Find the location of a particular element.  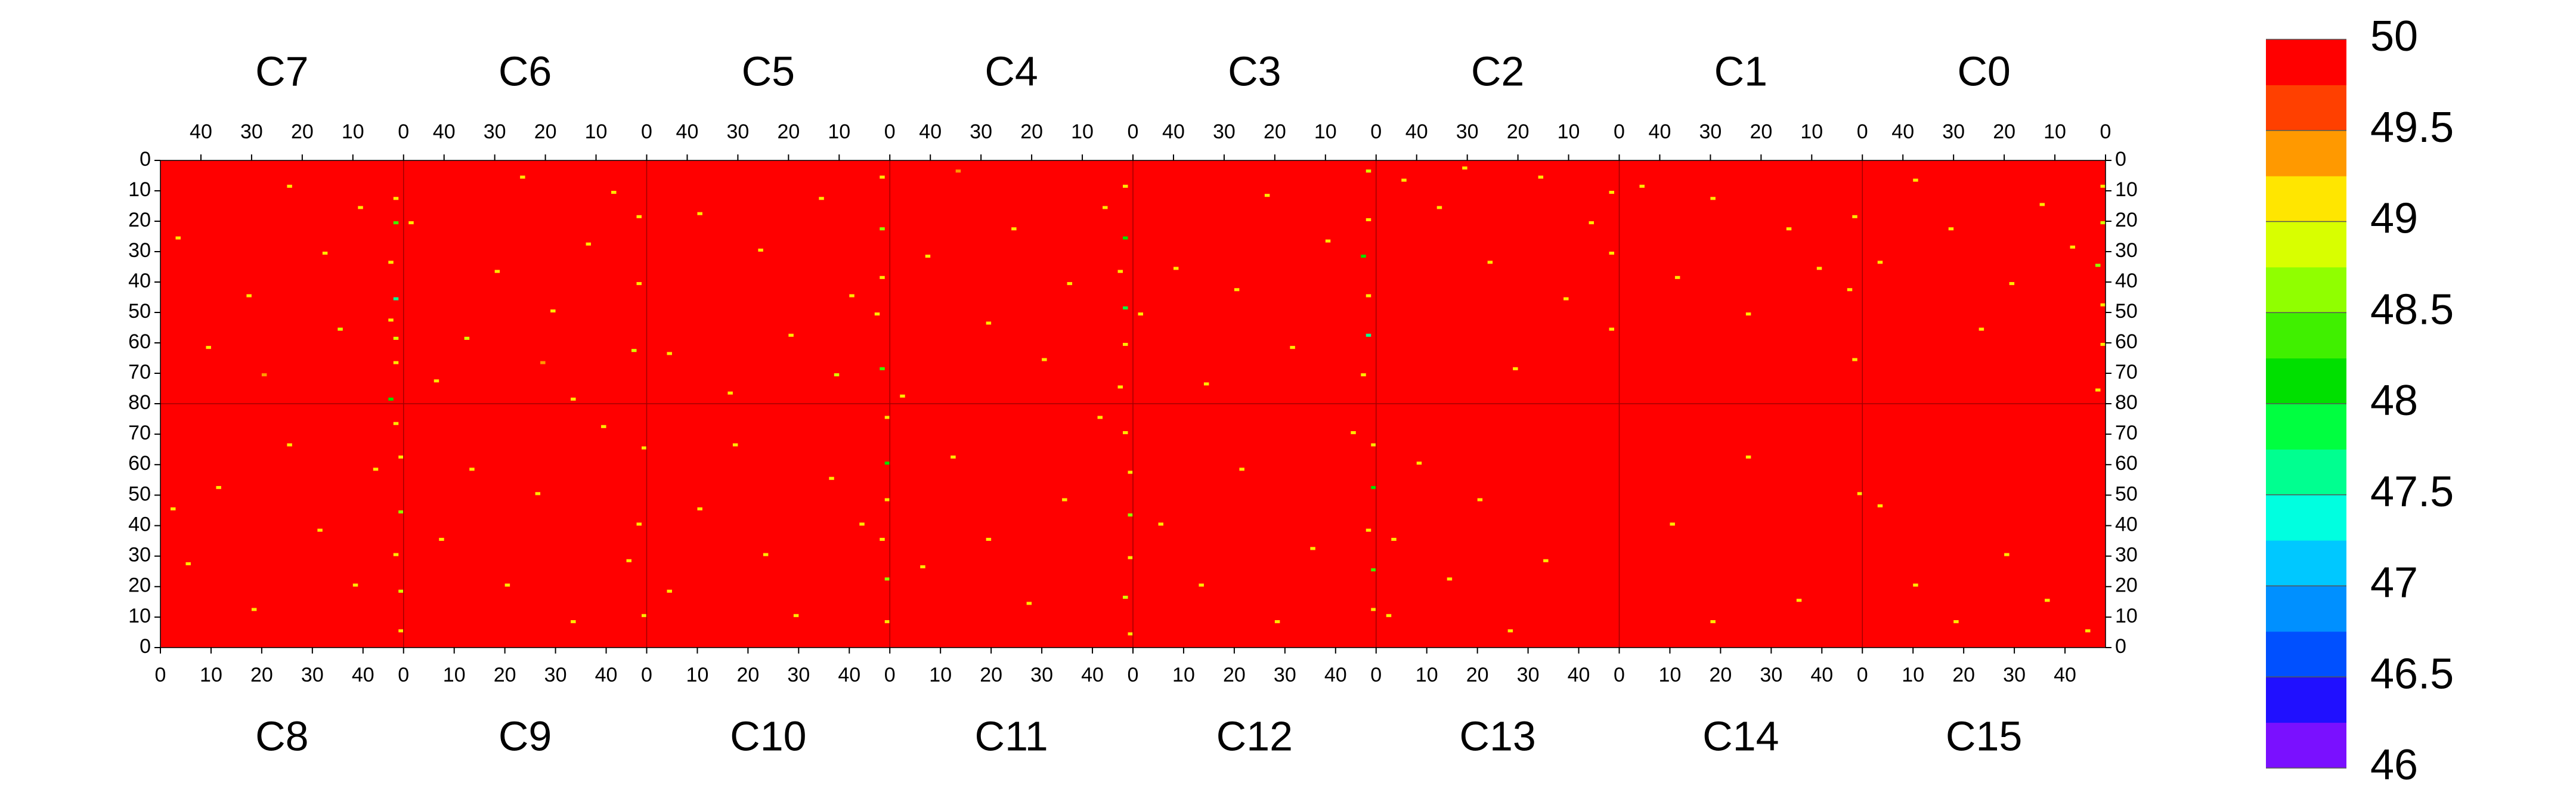

colorbar-label: 46 is located at coordinates (2394, 765).